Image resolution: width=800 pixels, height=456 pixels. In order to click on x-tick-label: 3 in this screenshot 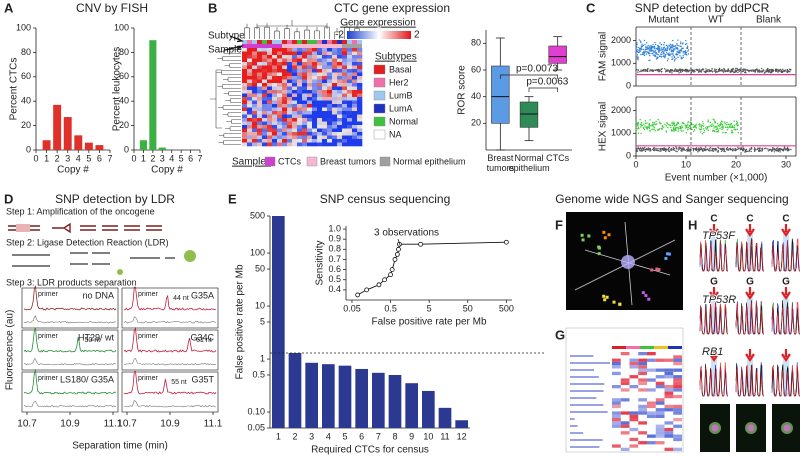, I will do `click(67, 158)`.